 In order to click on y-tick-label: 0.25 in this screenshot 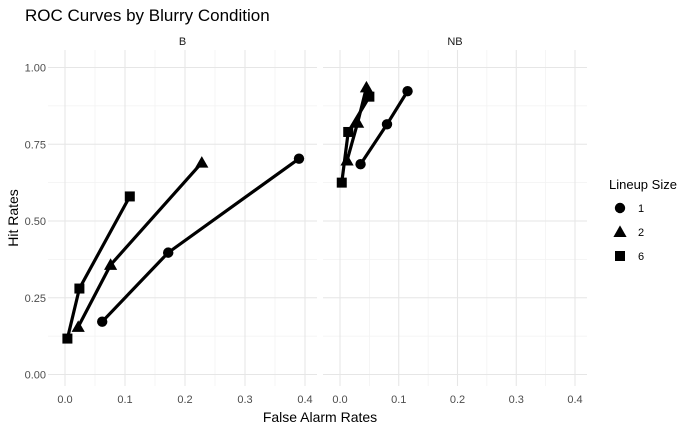, I will do `click(35, 299)`.